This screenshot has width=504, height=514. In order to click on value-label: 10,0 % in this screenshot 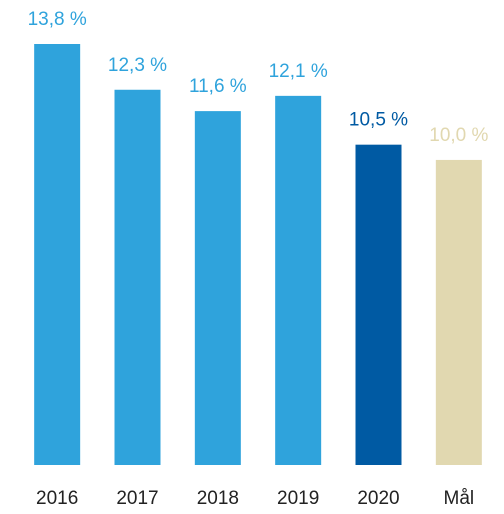, I will do `click(458, 135)`.